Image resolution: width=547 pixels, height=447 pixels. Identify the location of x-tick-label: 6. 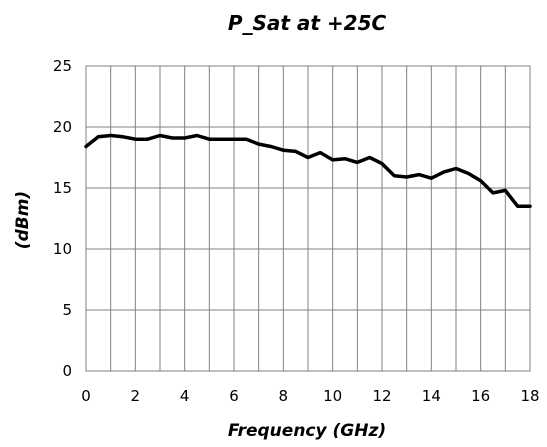
(234, 396).